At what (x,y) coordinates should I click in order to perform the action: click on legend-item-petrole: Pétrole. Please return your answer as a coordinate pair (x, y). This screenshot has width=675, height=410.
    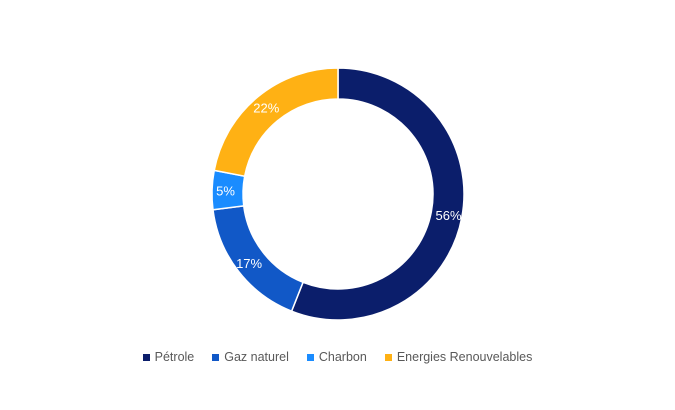
    Looking at the image, I should click on (168, 357).